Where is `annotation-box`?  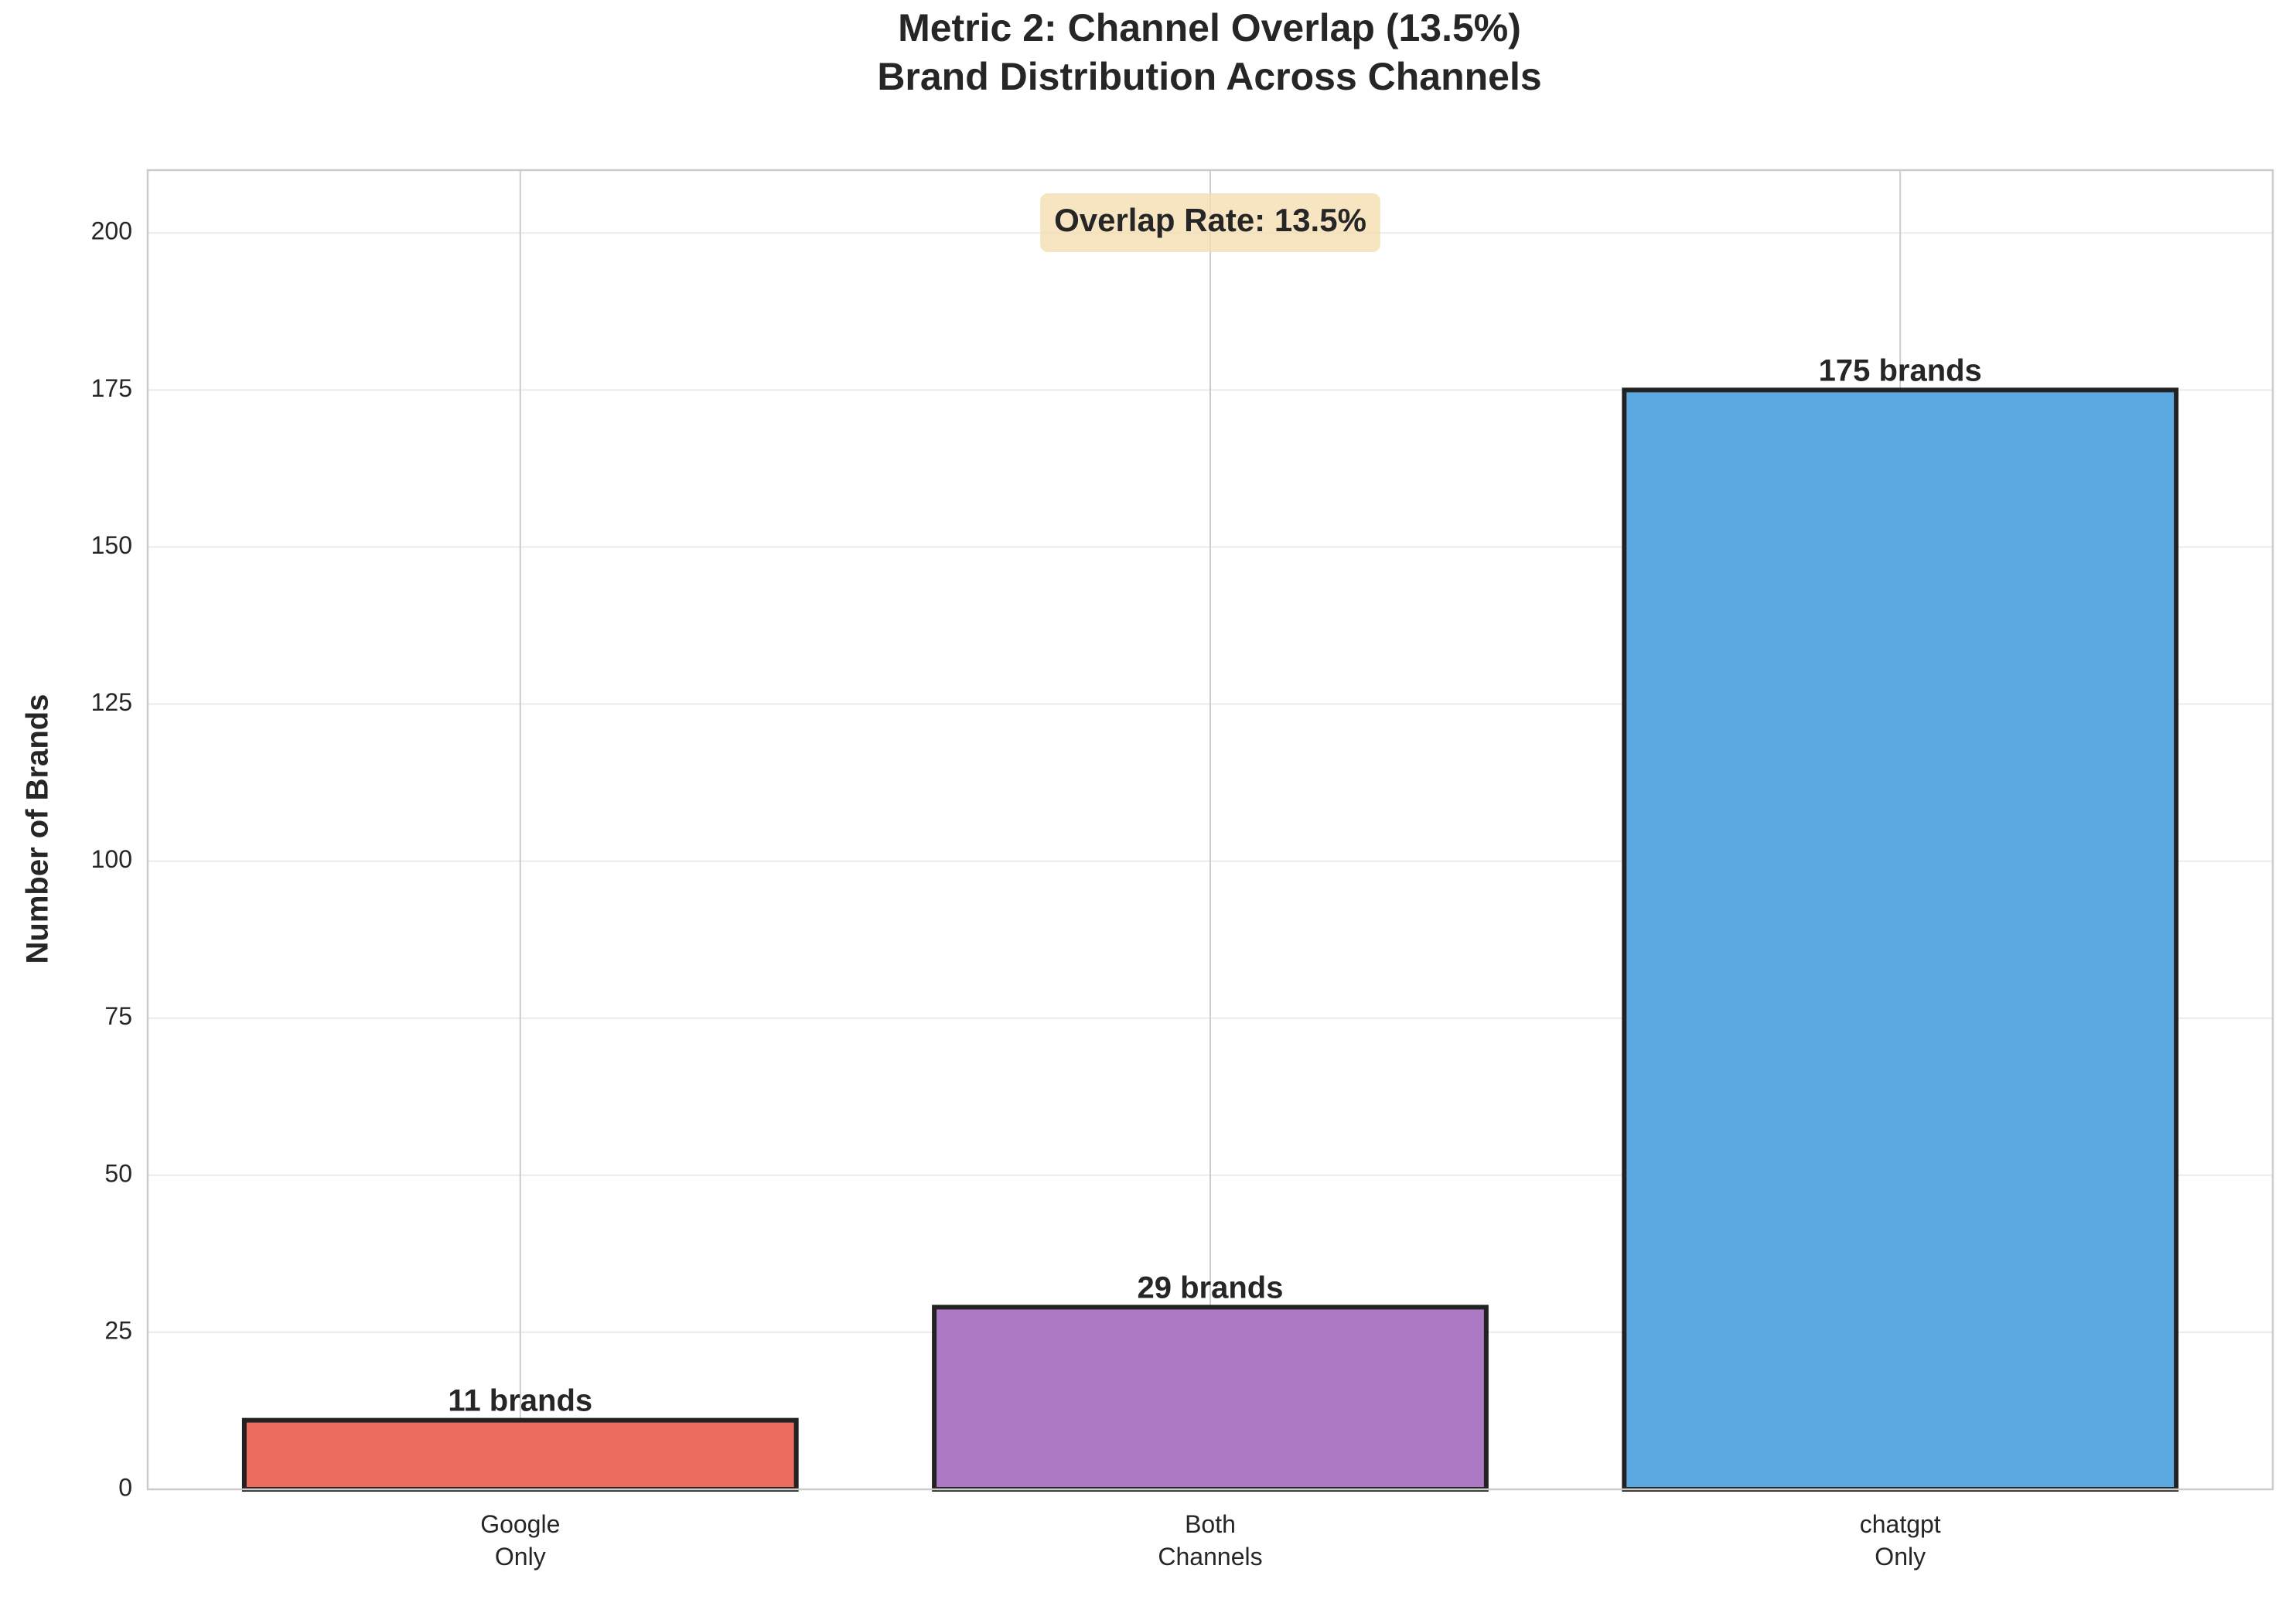
annotation-box is located at coordinates (1210, 222).